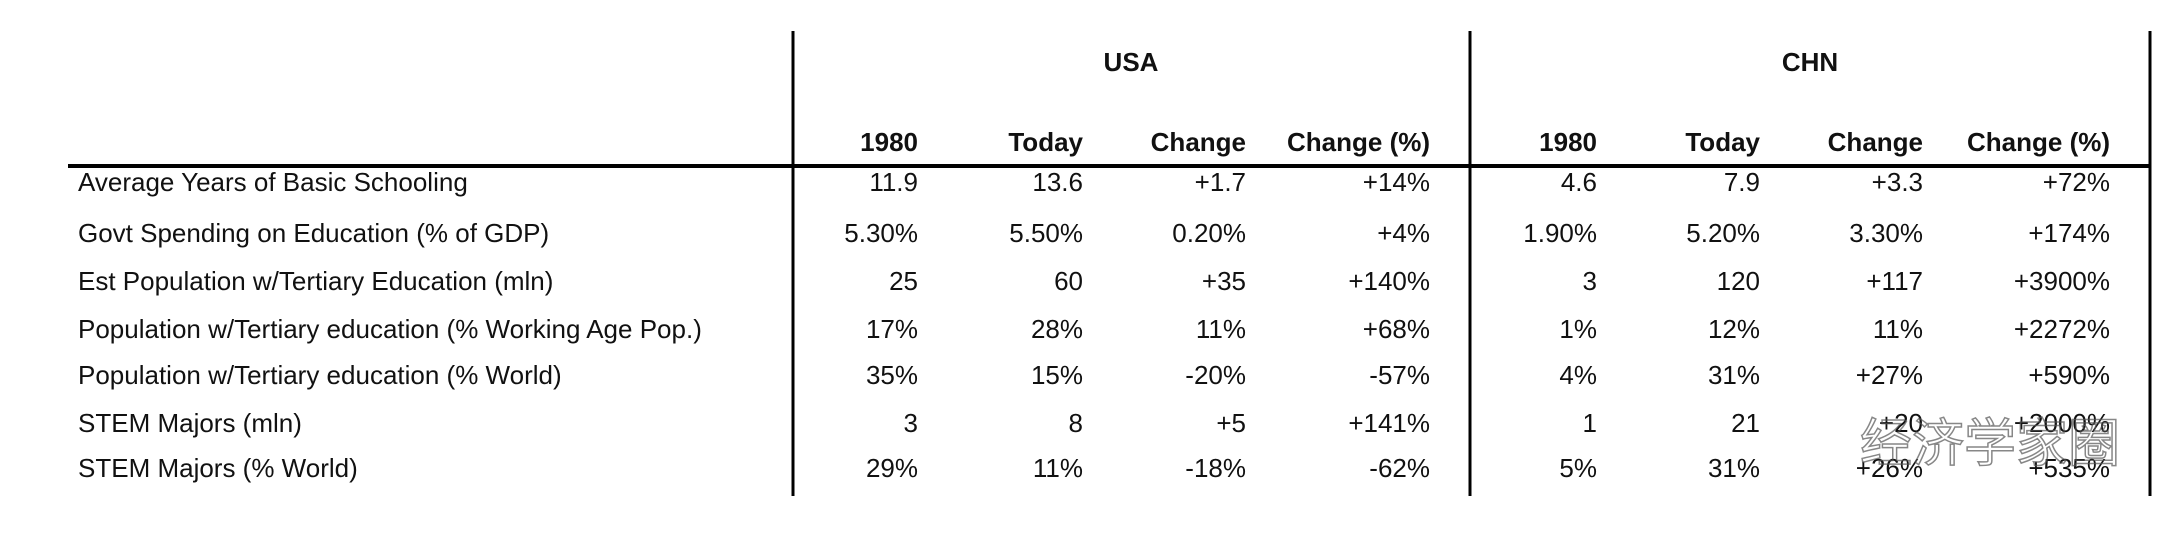  Describe the element at coordinates (881, 233) in the screenshot. I see `cell: 5.30%` at that location.